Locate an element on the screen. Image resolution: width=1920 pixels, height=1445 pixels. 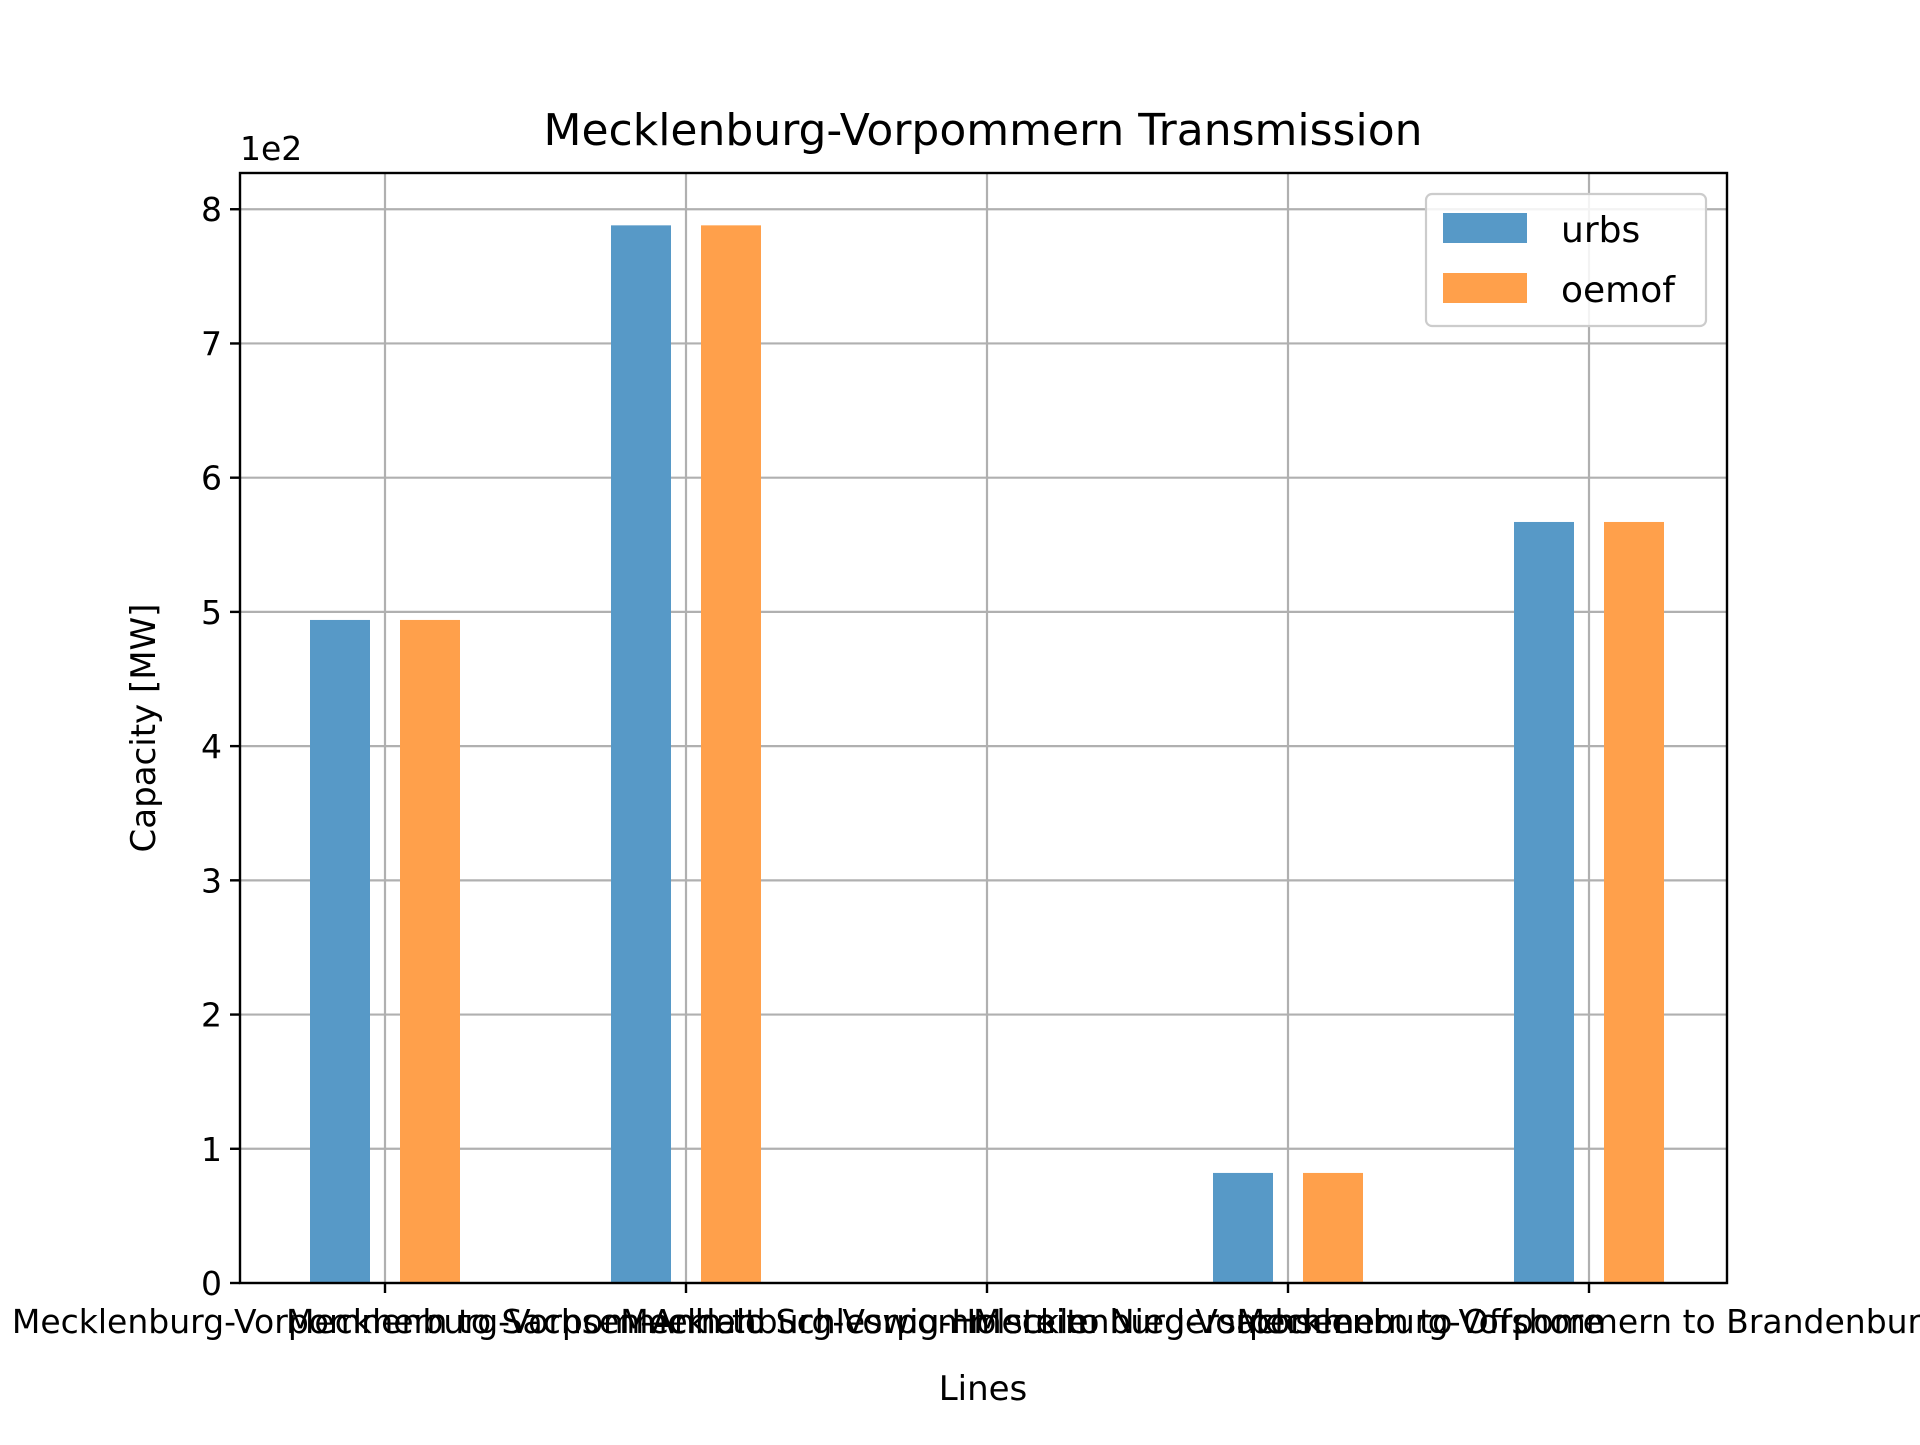
y-tick-label: 1 is located at coordinates (211, 1149).